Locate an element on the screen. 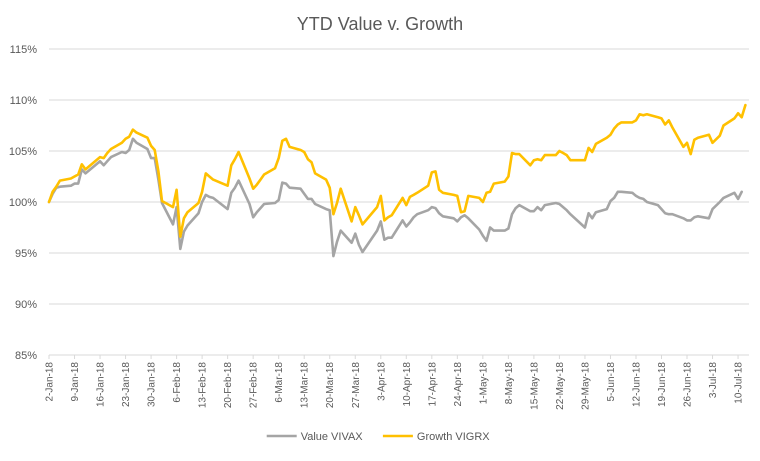 This screenshot has height=461, width=760. y-tick-label: 105% is located at coordinates (23, 152).